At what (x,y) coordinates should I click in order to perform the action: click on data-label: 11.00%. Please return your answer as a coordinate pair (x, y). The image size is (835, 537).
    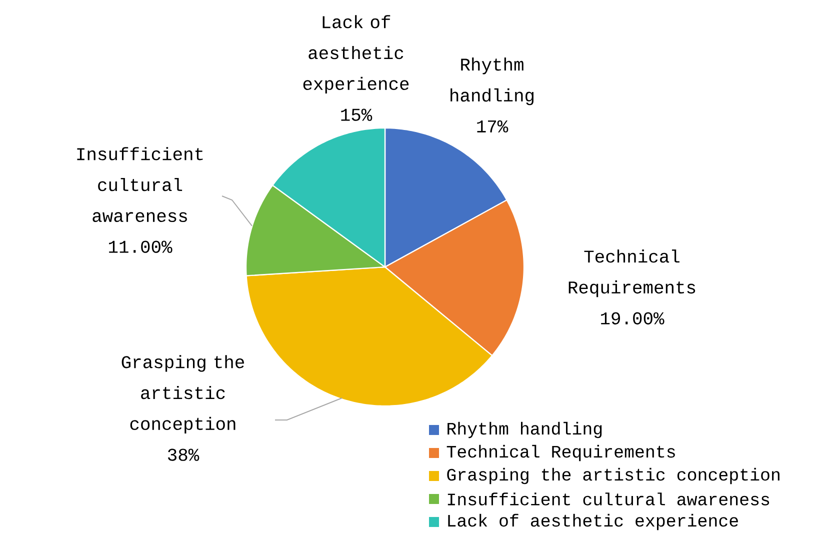
    Looking at the image, I should click on (140, 246).